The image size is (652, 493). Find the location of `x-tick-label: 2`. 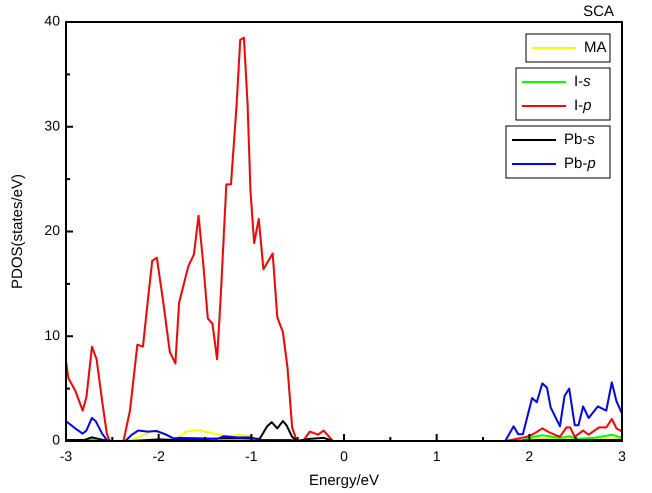

x-tick-label: 2 is located at coordinates (529, 456).